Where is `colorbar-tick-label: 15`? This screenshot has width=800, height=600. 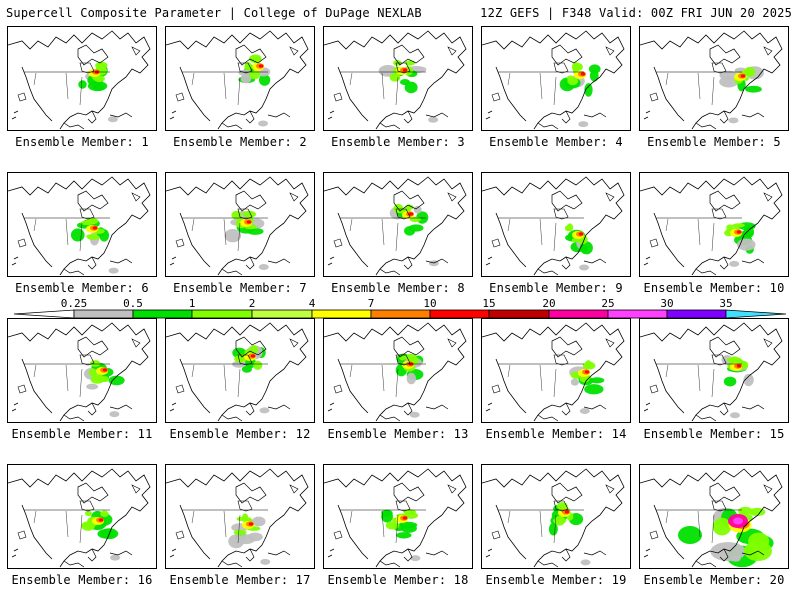 colorbar-tick-label: 15 is located at coordinates (488, 303).